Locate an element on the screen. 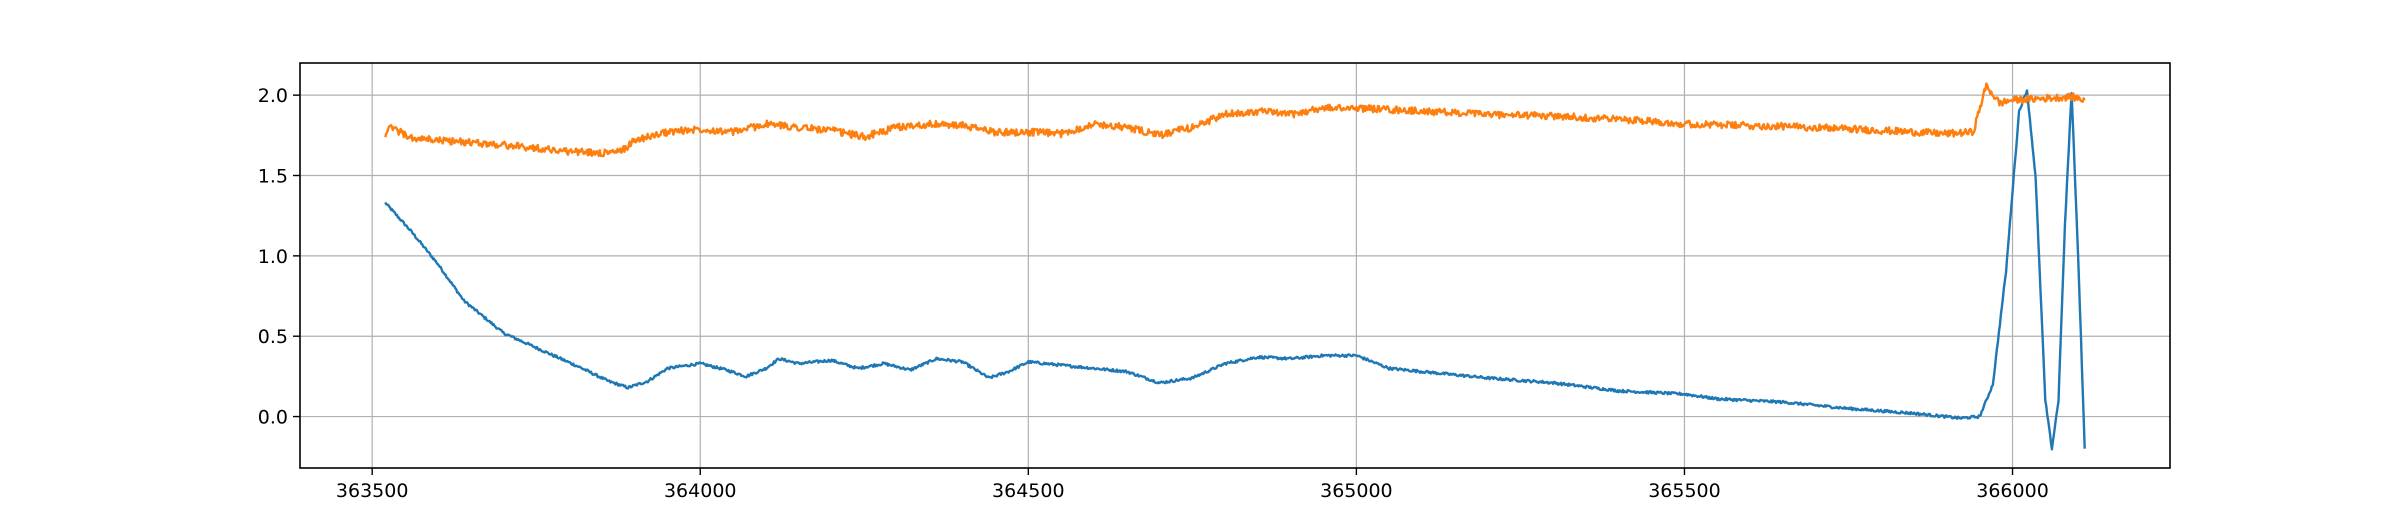  x-tick-label: 363500 is located at coordinates (372, 491).